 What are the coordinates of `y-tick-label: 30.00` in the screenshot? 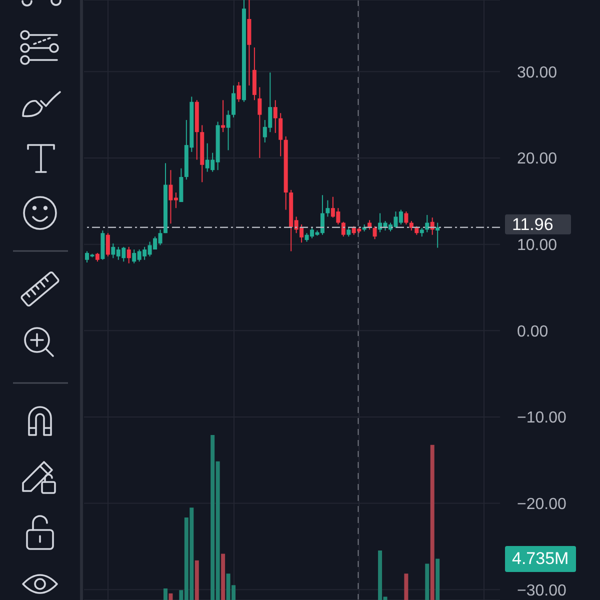 It's located at (537, 73).